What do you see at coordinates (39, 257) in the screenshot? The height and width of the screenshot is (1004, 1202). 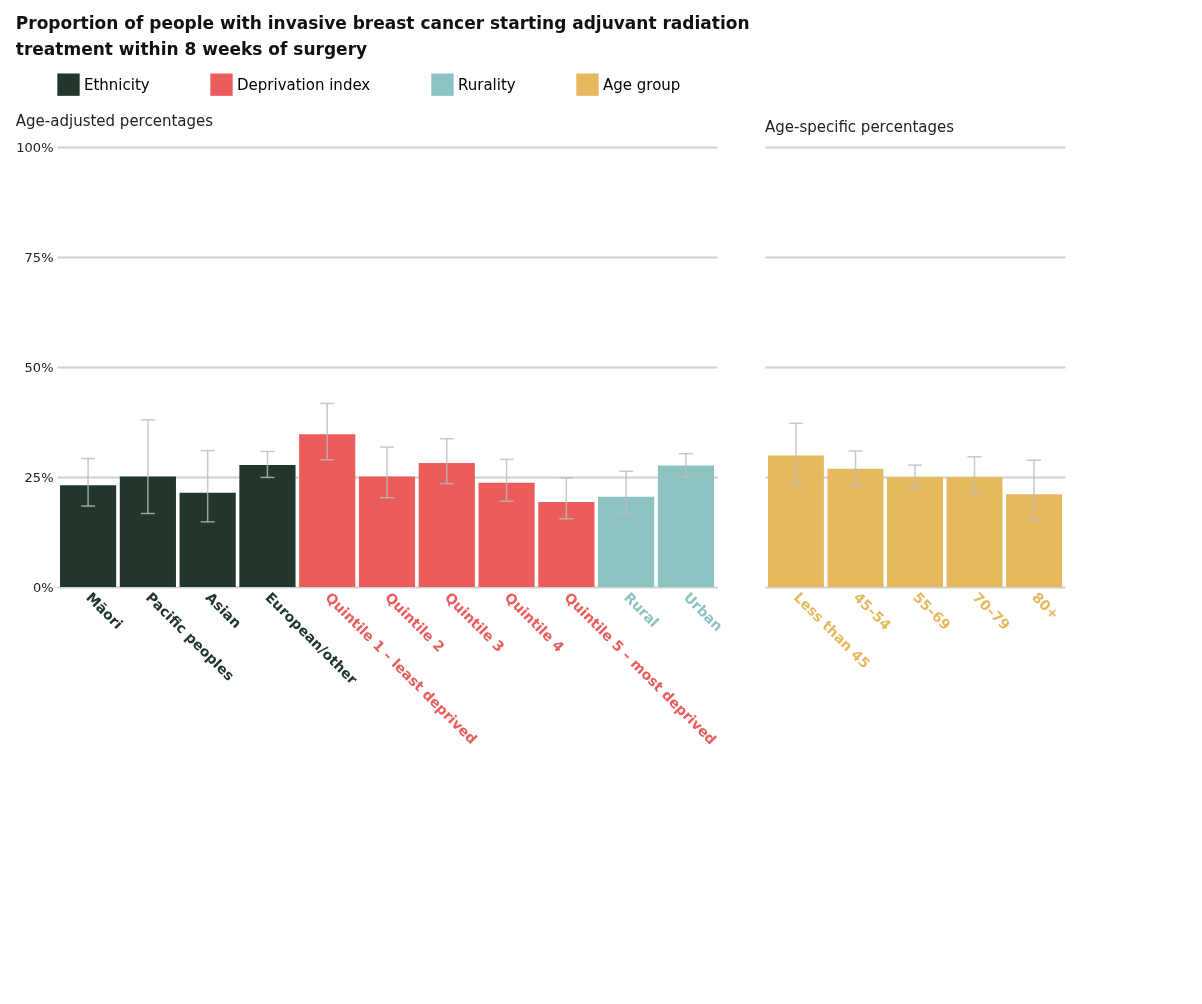 I see `y-tick-label: 75%` at bounding box center [39, 257].